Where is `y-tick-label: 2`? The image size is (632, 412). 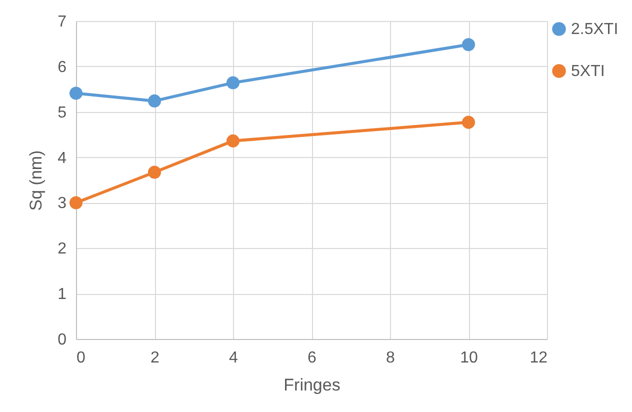
y-tick-label: 2 is located at coordinates (62, 249).